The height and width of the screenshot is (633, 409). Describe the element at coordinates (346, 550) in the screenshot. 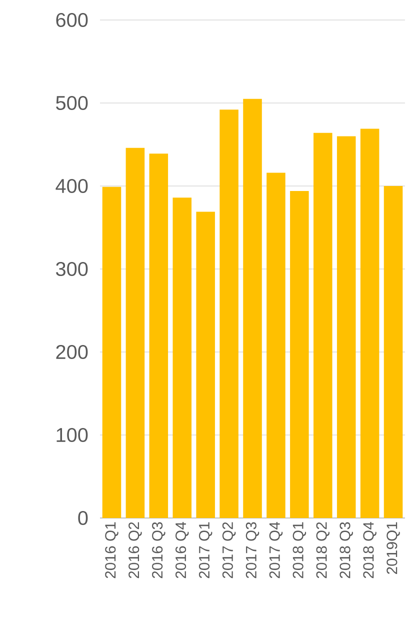

I see `x-tick-label: 2018 Q3` at that location.